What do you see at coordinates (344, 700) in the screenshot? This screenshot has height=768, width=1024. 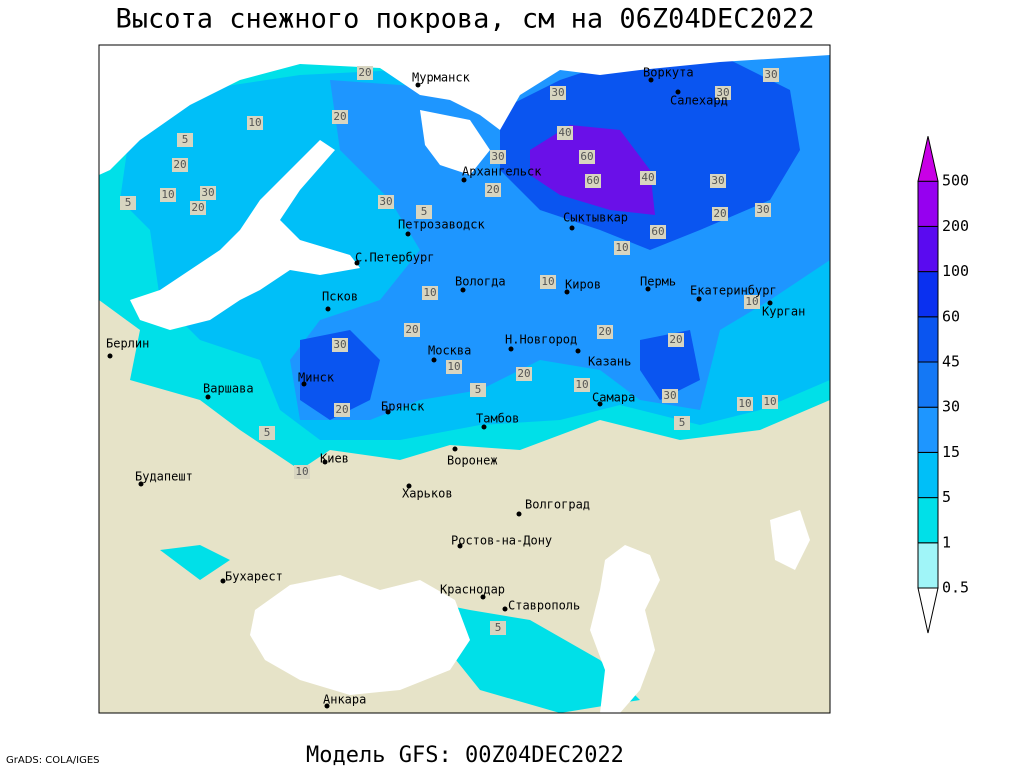 I see `city-label: Анкара` at bounding box center [344, 700].